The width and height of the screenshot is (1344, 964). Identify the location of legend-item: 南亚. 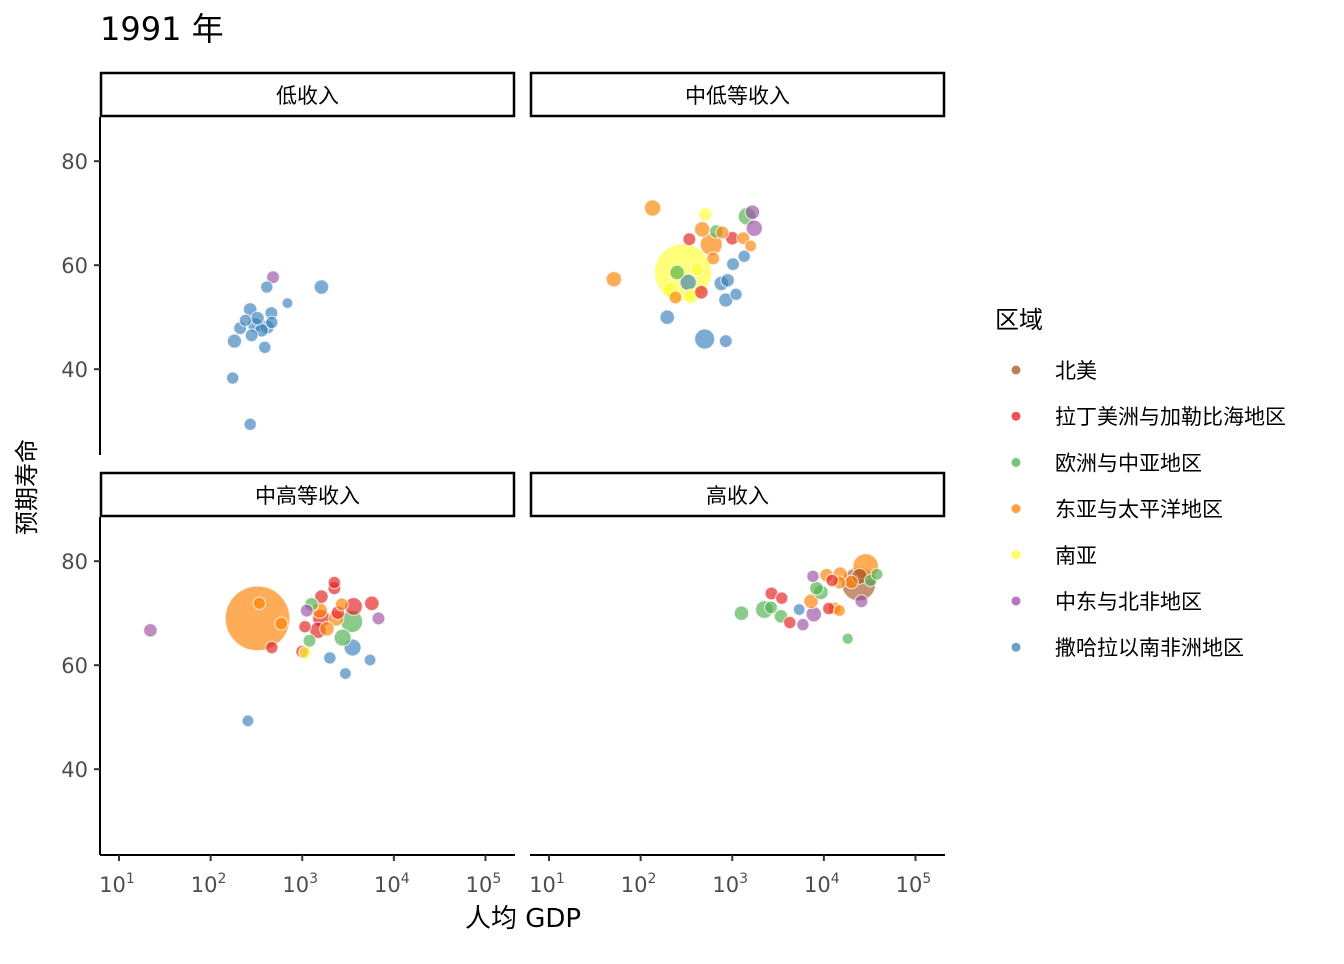
(1054, 556).